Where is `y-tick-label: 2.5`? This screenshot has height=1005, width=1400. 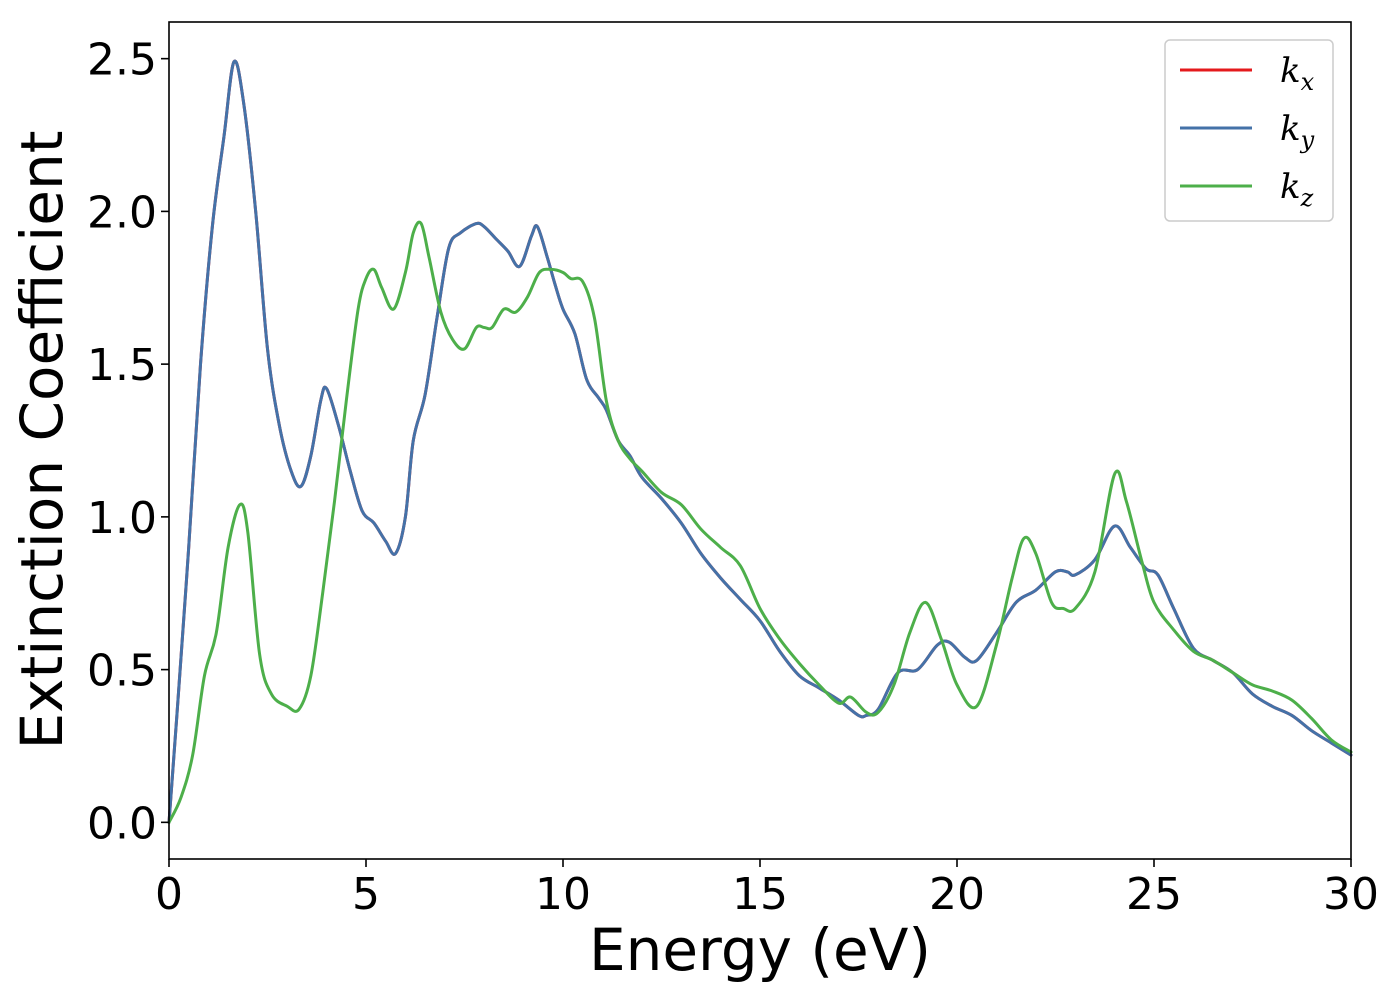 y-tick-label: 2.5 is located at coordinates (122, 60).